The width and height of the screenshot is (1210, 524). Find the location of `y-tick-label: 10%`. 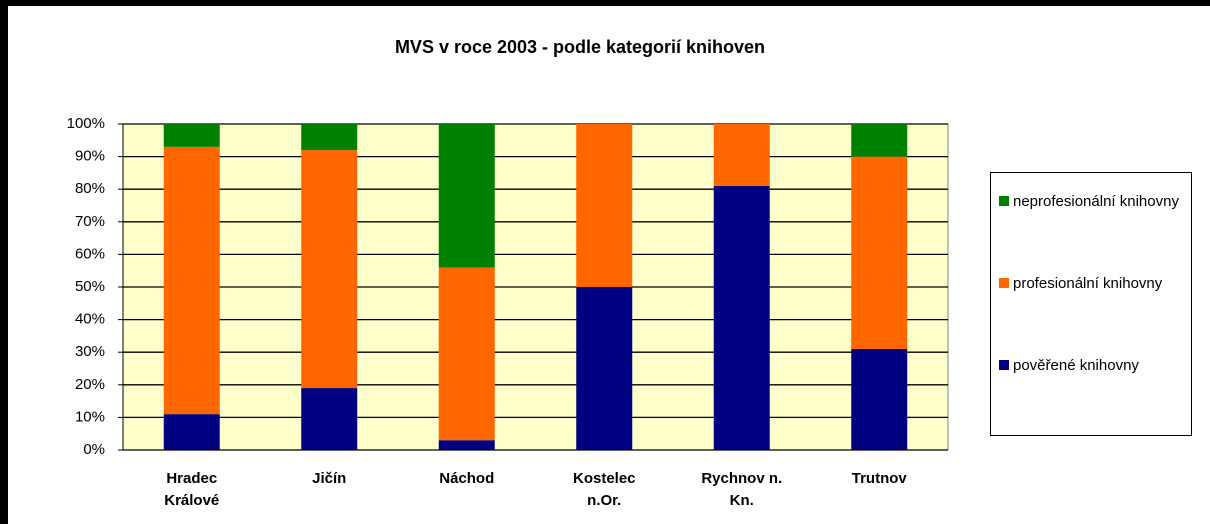

y-tick-label: 10% is located at coordinates (90, 416).